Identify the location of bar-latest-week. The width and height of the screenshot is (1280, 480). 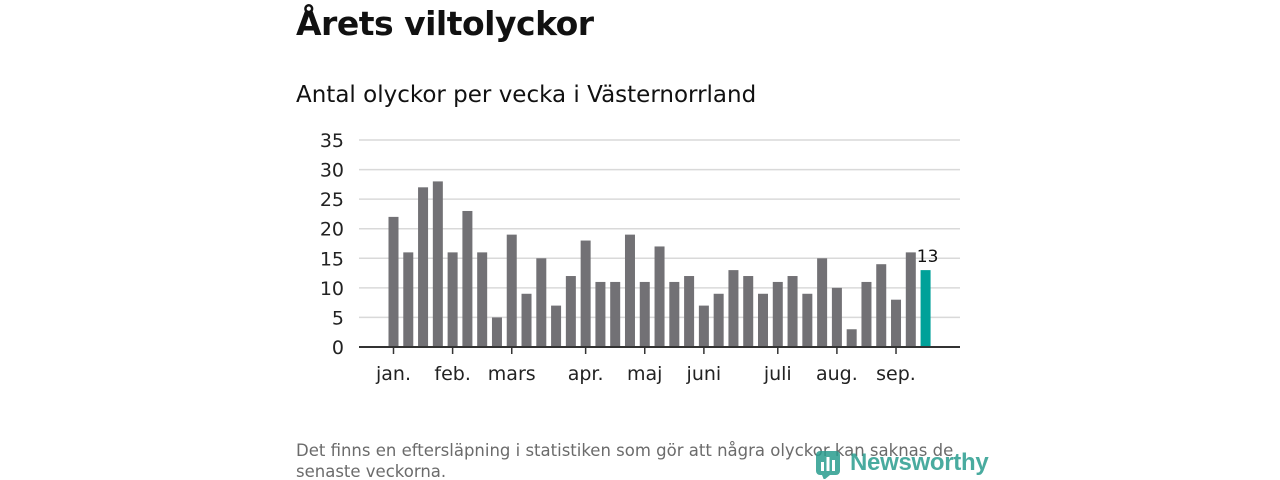
(925, 308).